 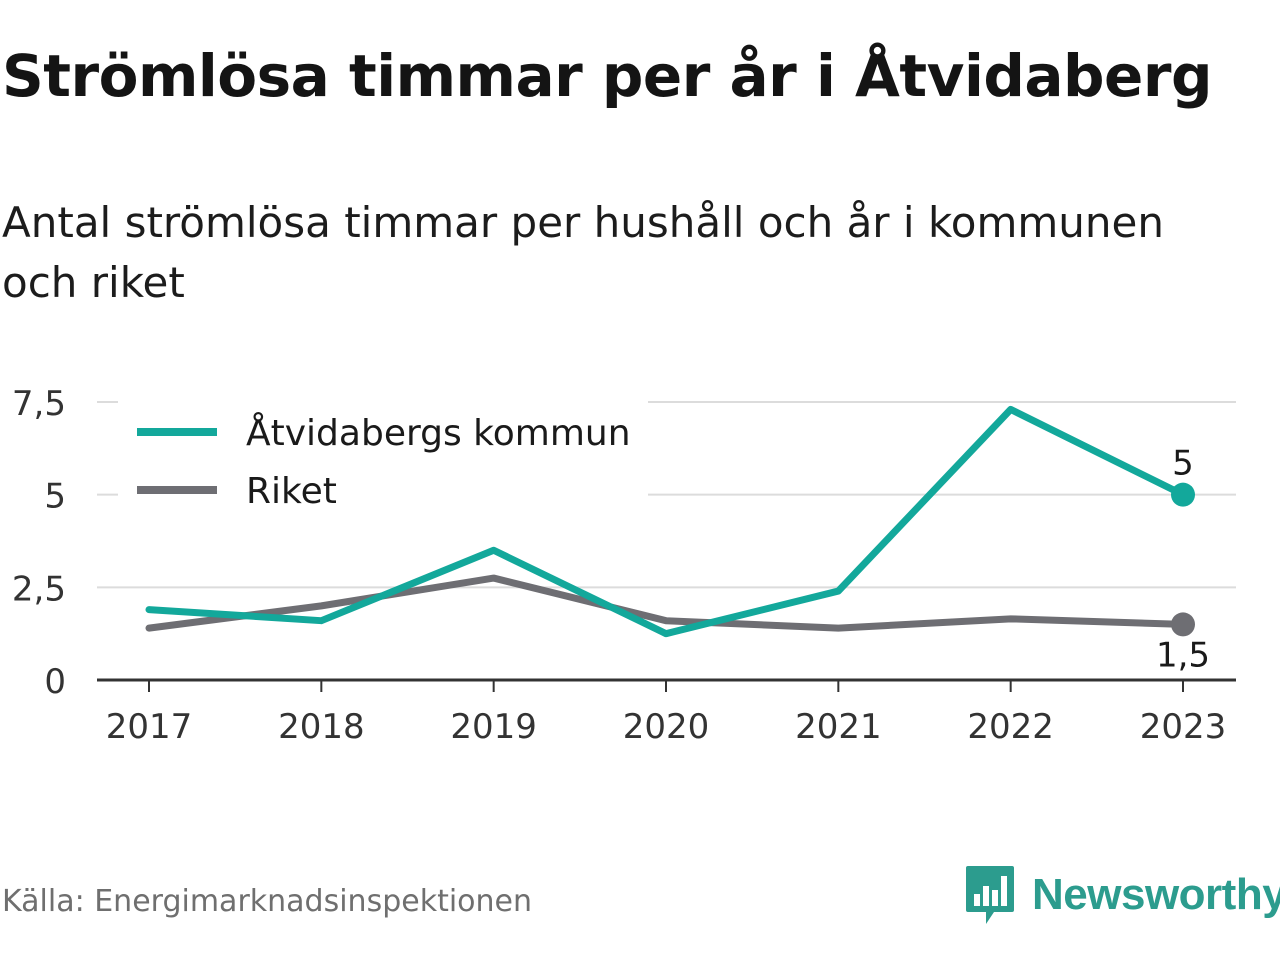 I want to click on brand-name: Newsworthy, so click(x=1156, y=894).